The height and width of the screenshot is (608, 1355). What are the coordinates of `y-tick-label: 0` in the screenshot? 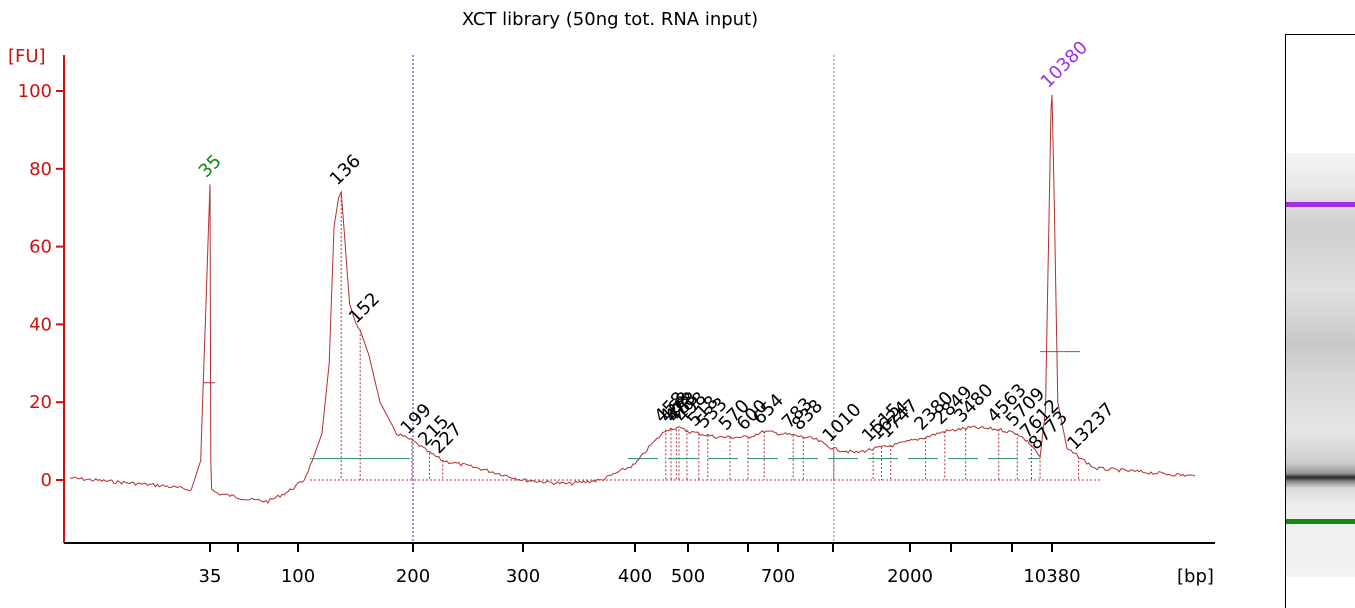 It's located at (46, 480).